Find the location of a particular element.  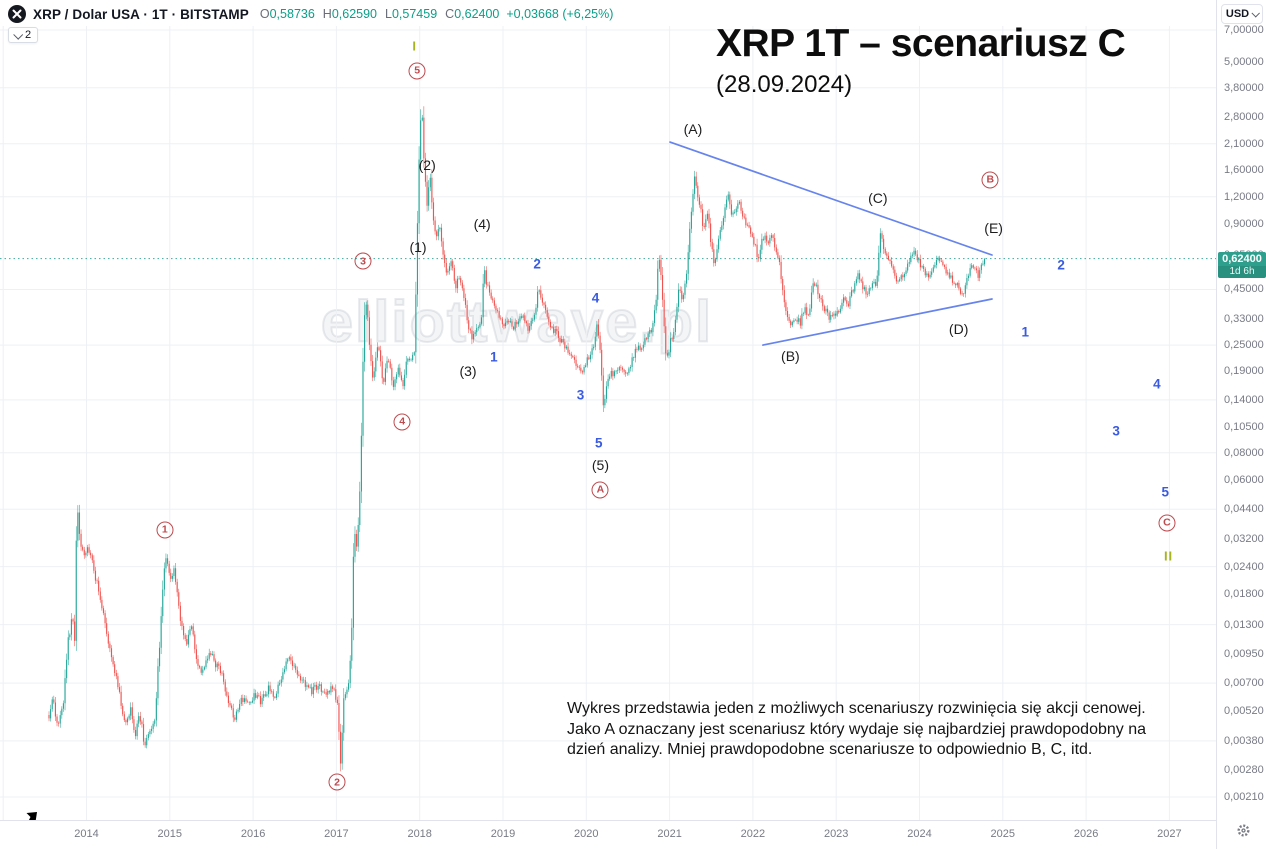

ohlc-close: C0,62400 is located at coordinates (472, 14).